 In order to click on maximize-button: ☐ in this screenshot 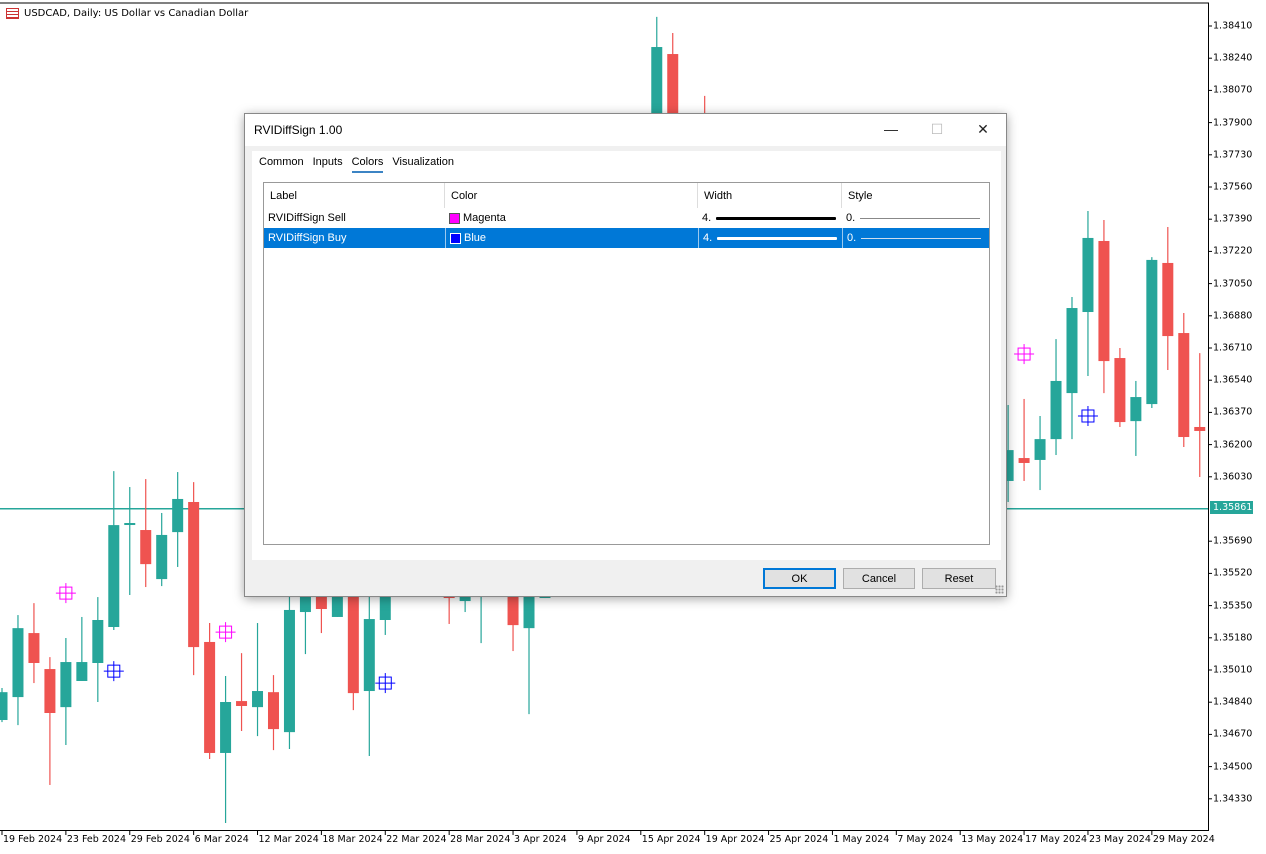, I will do `click(937, 128)`.